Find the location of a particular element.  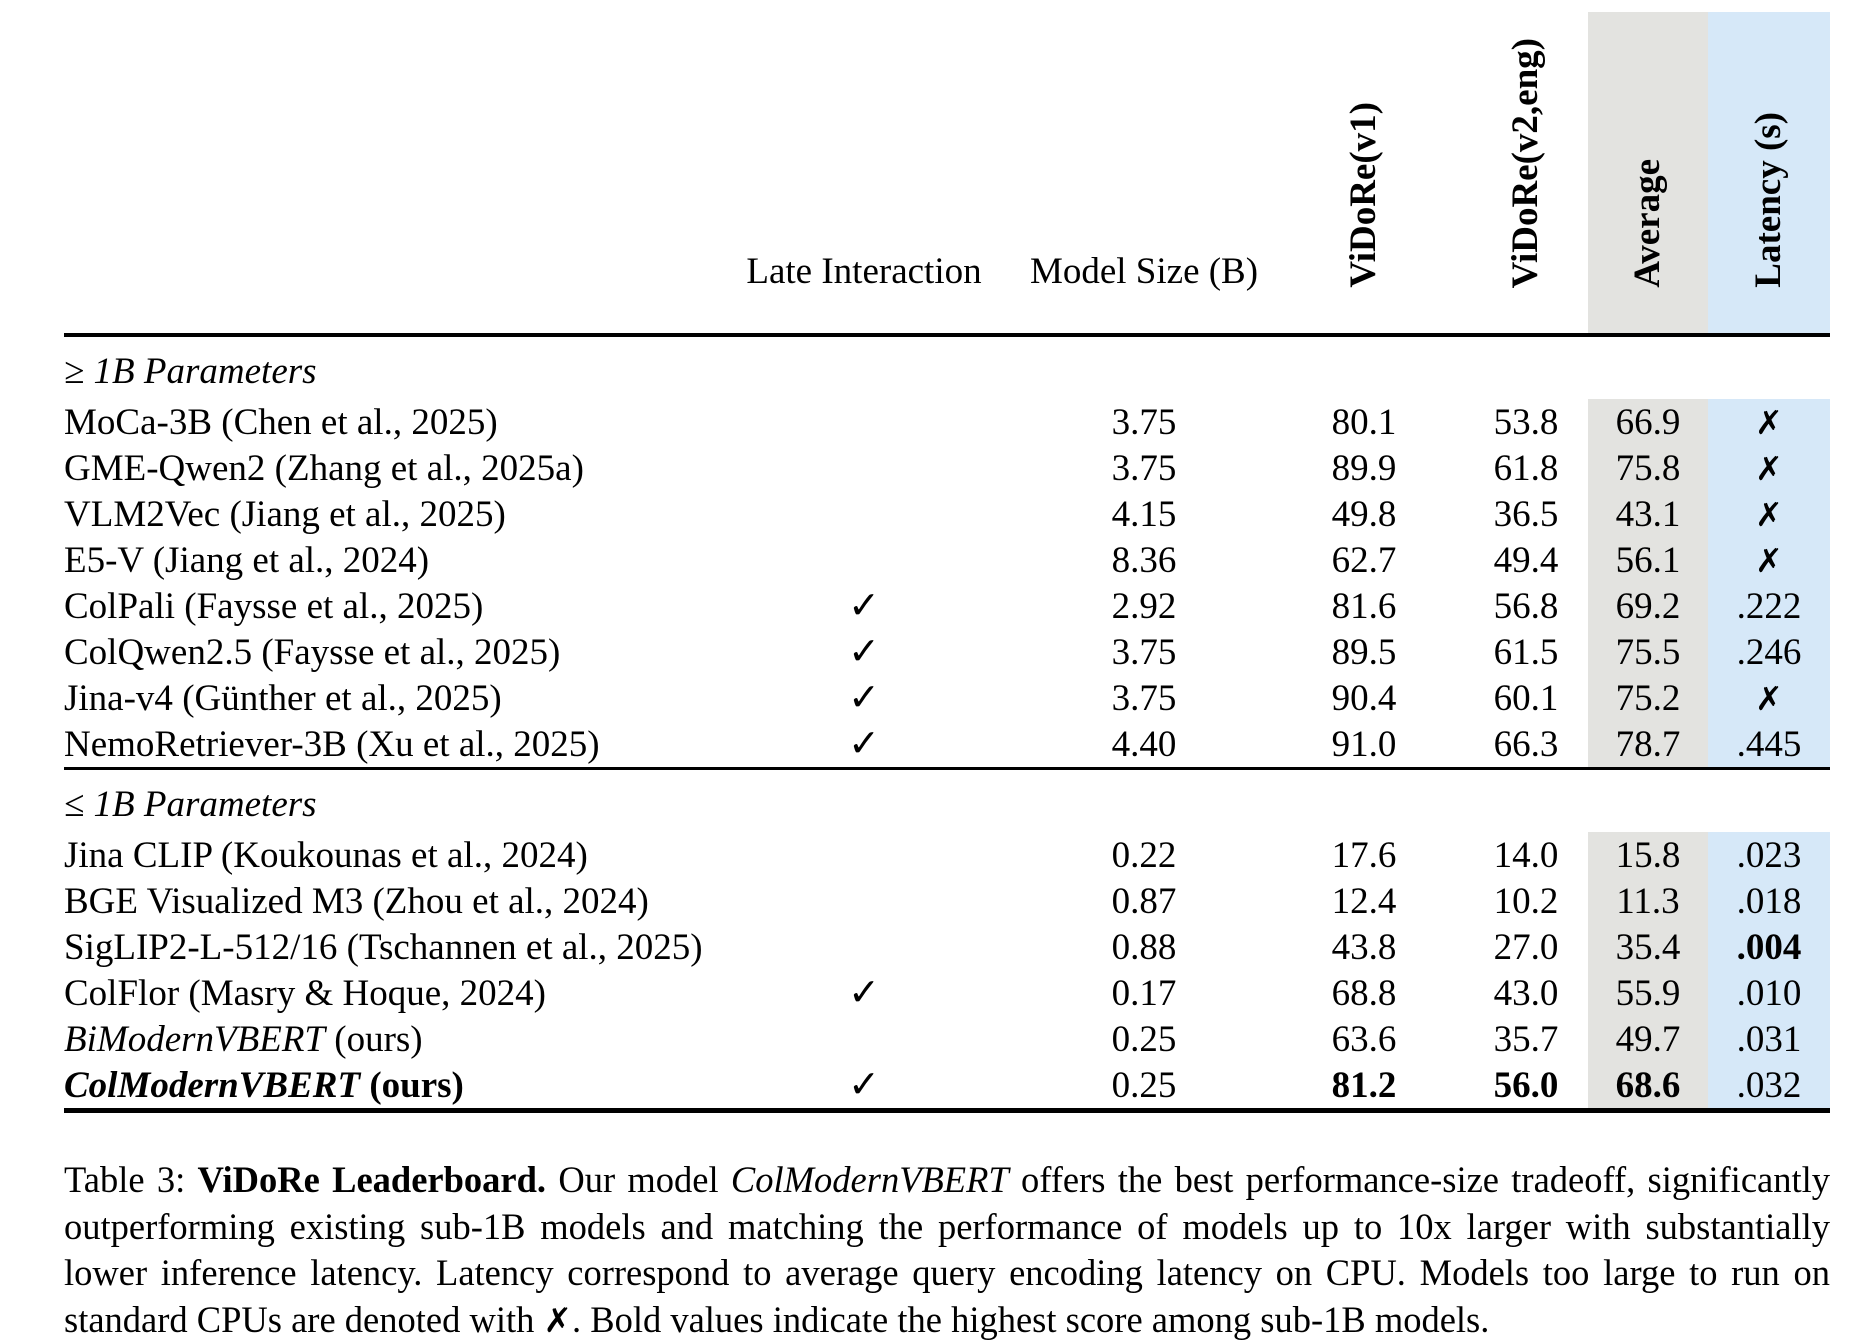

model-cell: MoCa-3B (Chen et al., 2025) is located at coordinates (384, 422).